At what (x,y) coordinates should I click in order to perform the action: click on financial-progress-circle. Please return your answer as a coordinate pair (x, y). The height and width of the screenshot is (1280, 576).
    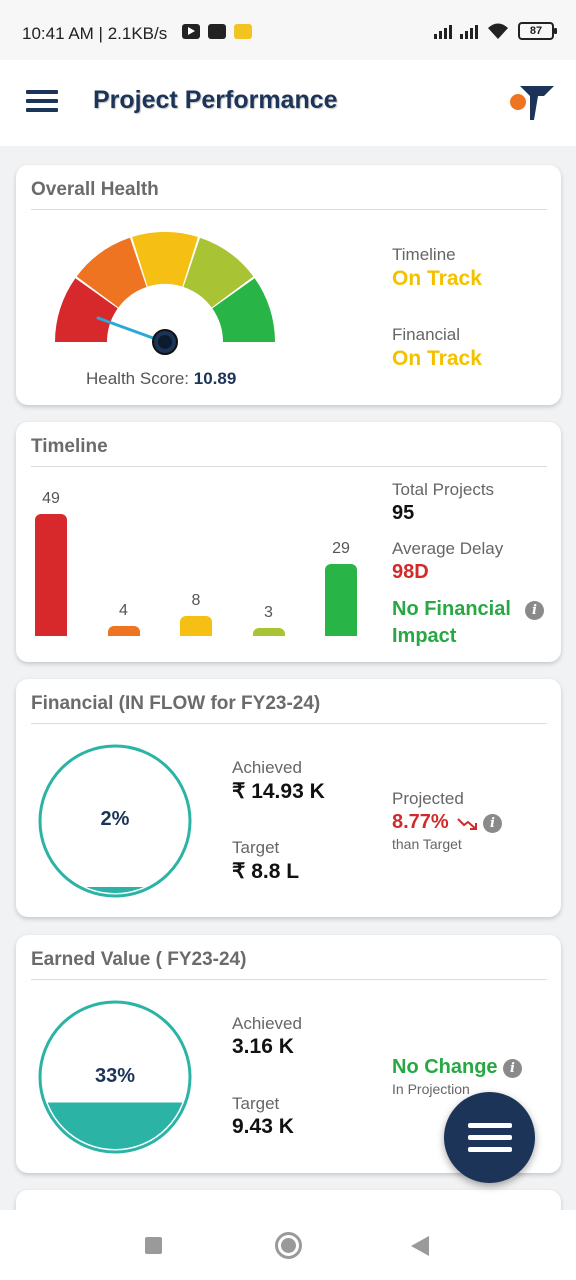
    Looking at the image, I should click on (115, 821).